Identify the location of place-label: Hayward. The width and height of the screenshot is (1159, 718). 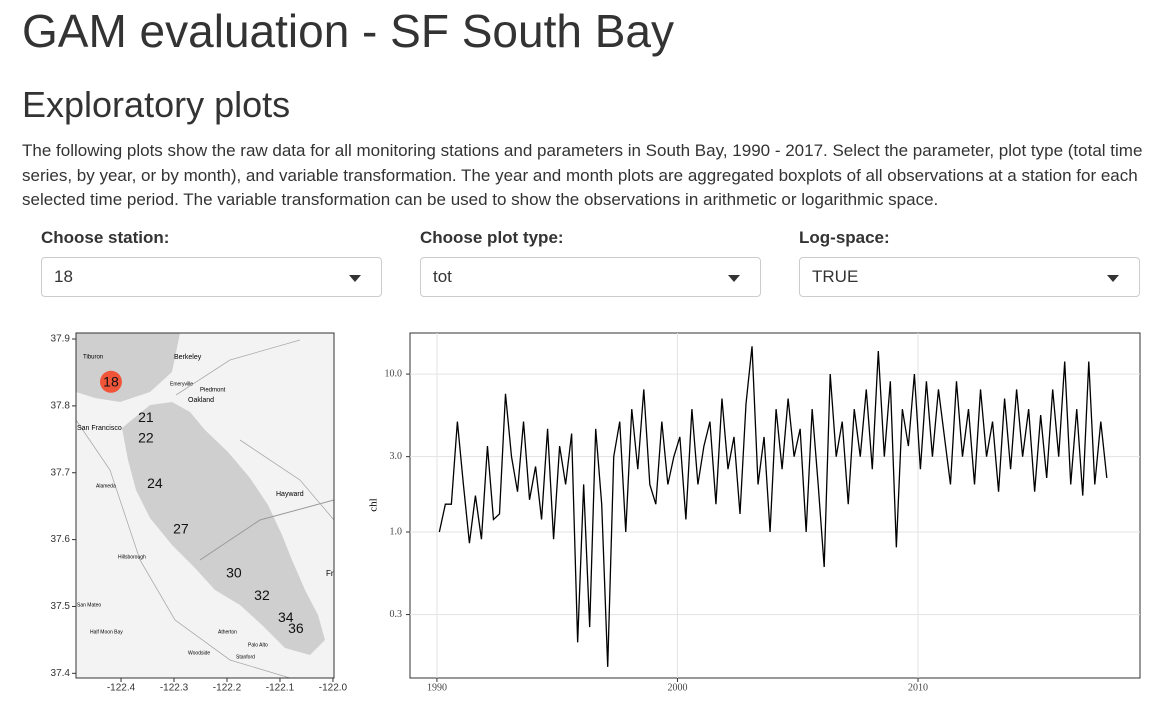
(290, 494).